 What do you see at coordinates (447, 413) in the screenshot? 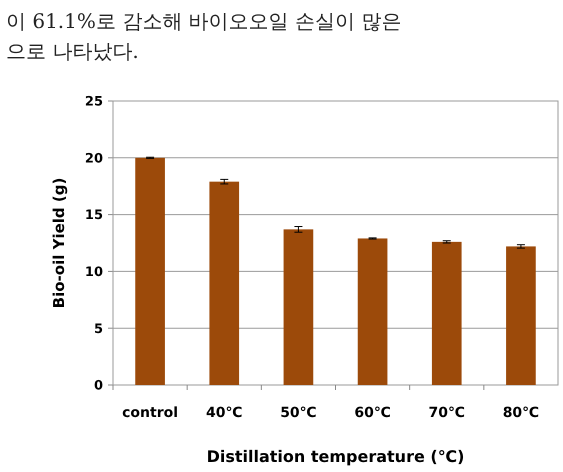
I see `x-tick-label: 70℃` at bounding box center [447, 413].